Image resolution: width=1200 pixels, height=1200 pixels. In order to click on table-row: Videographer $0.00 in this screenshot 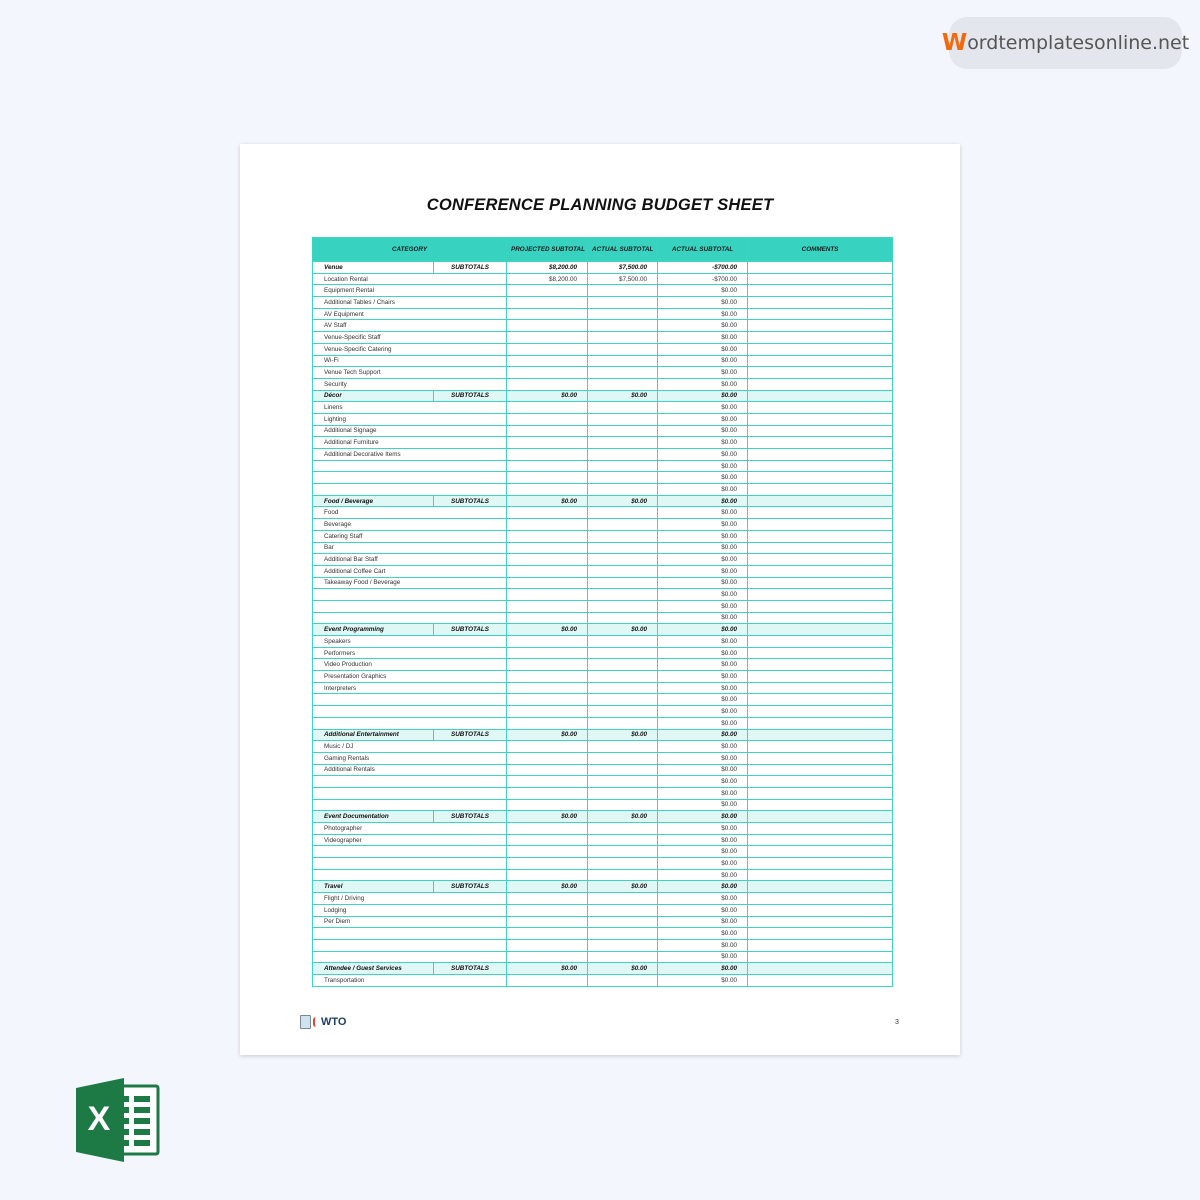, I will do `click(602, 840)`.